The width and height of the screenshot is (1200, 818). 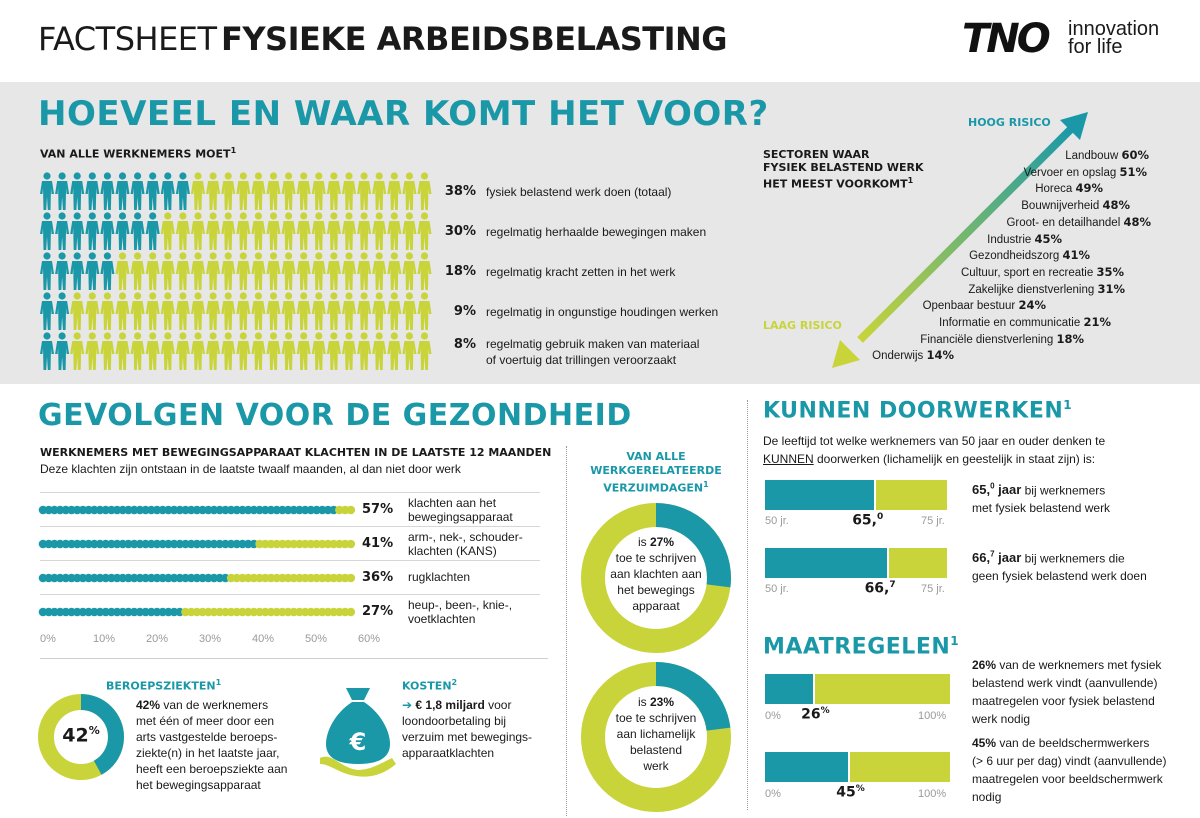 I want to click on complaint-label-line2: voetklachten, so click(x=442, y=619).